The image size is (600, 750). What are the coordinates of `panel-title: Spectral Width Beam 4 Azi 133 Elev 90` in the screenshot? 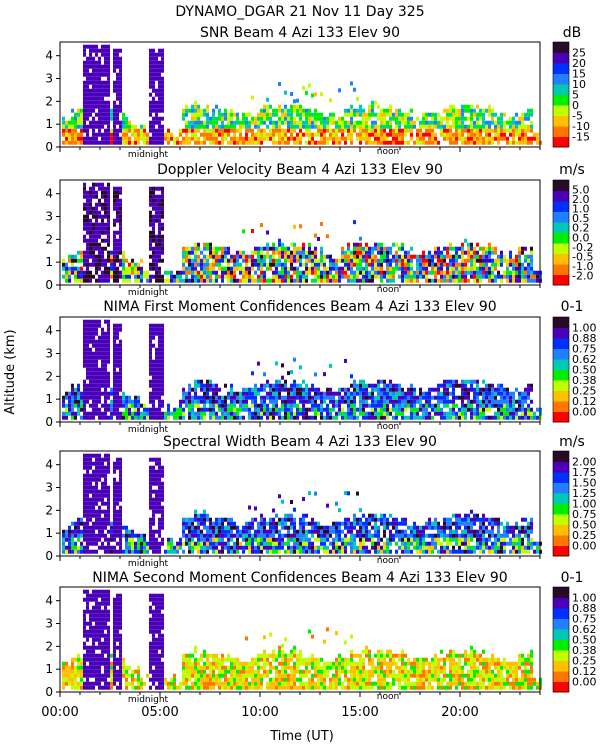 It's located at (300, 442).